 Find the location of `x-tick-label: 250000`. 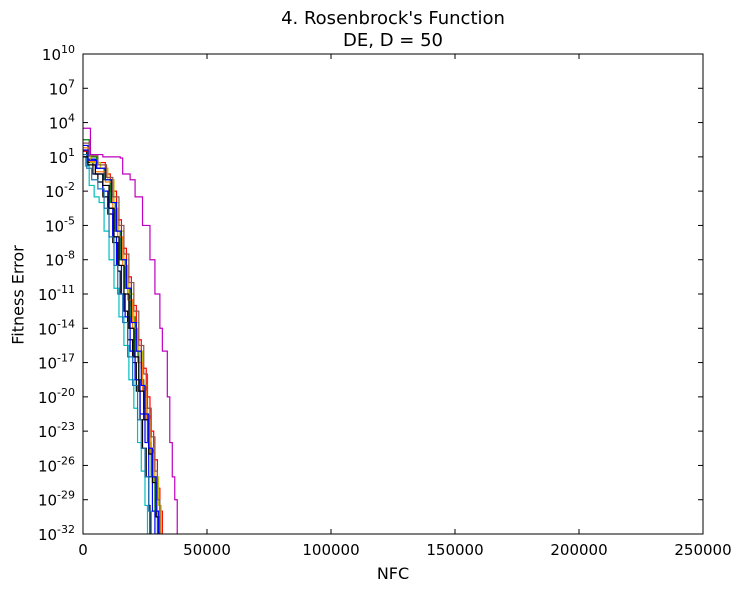

x-tick-label: 250000 is located at coordinates (702, 550).